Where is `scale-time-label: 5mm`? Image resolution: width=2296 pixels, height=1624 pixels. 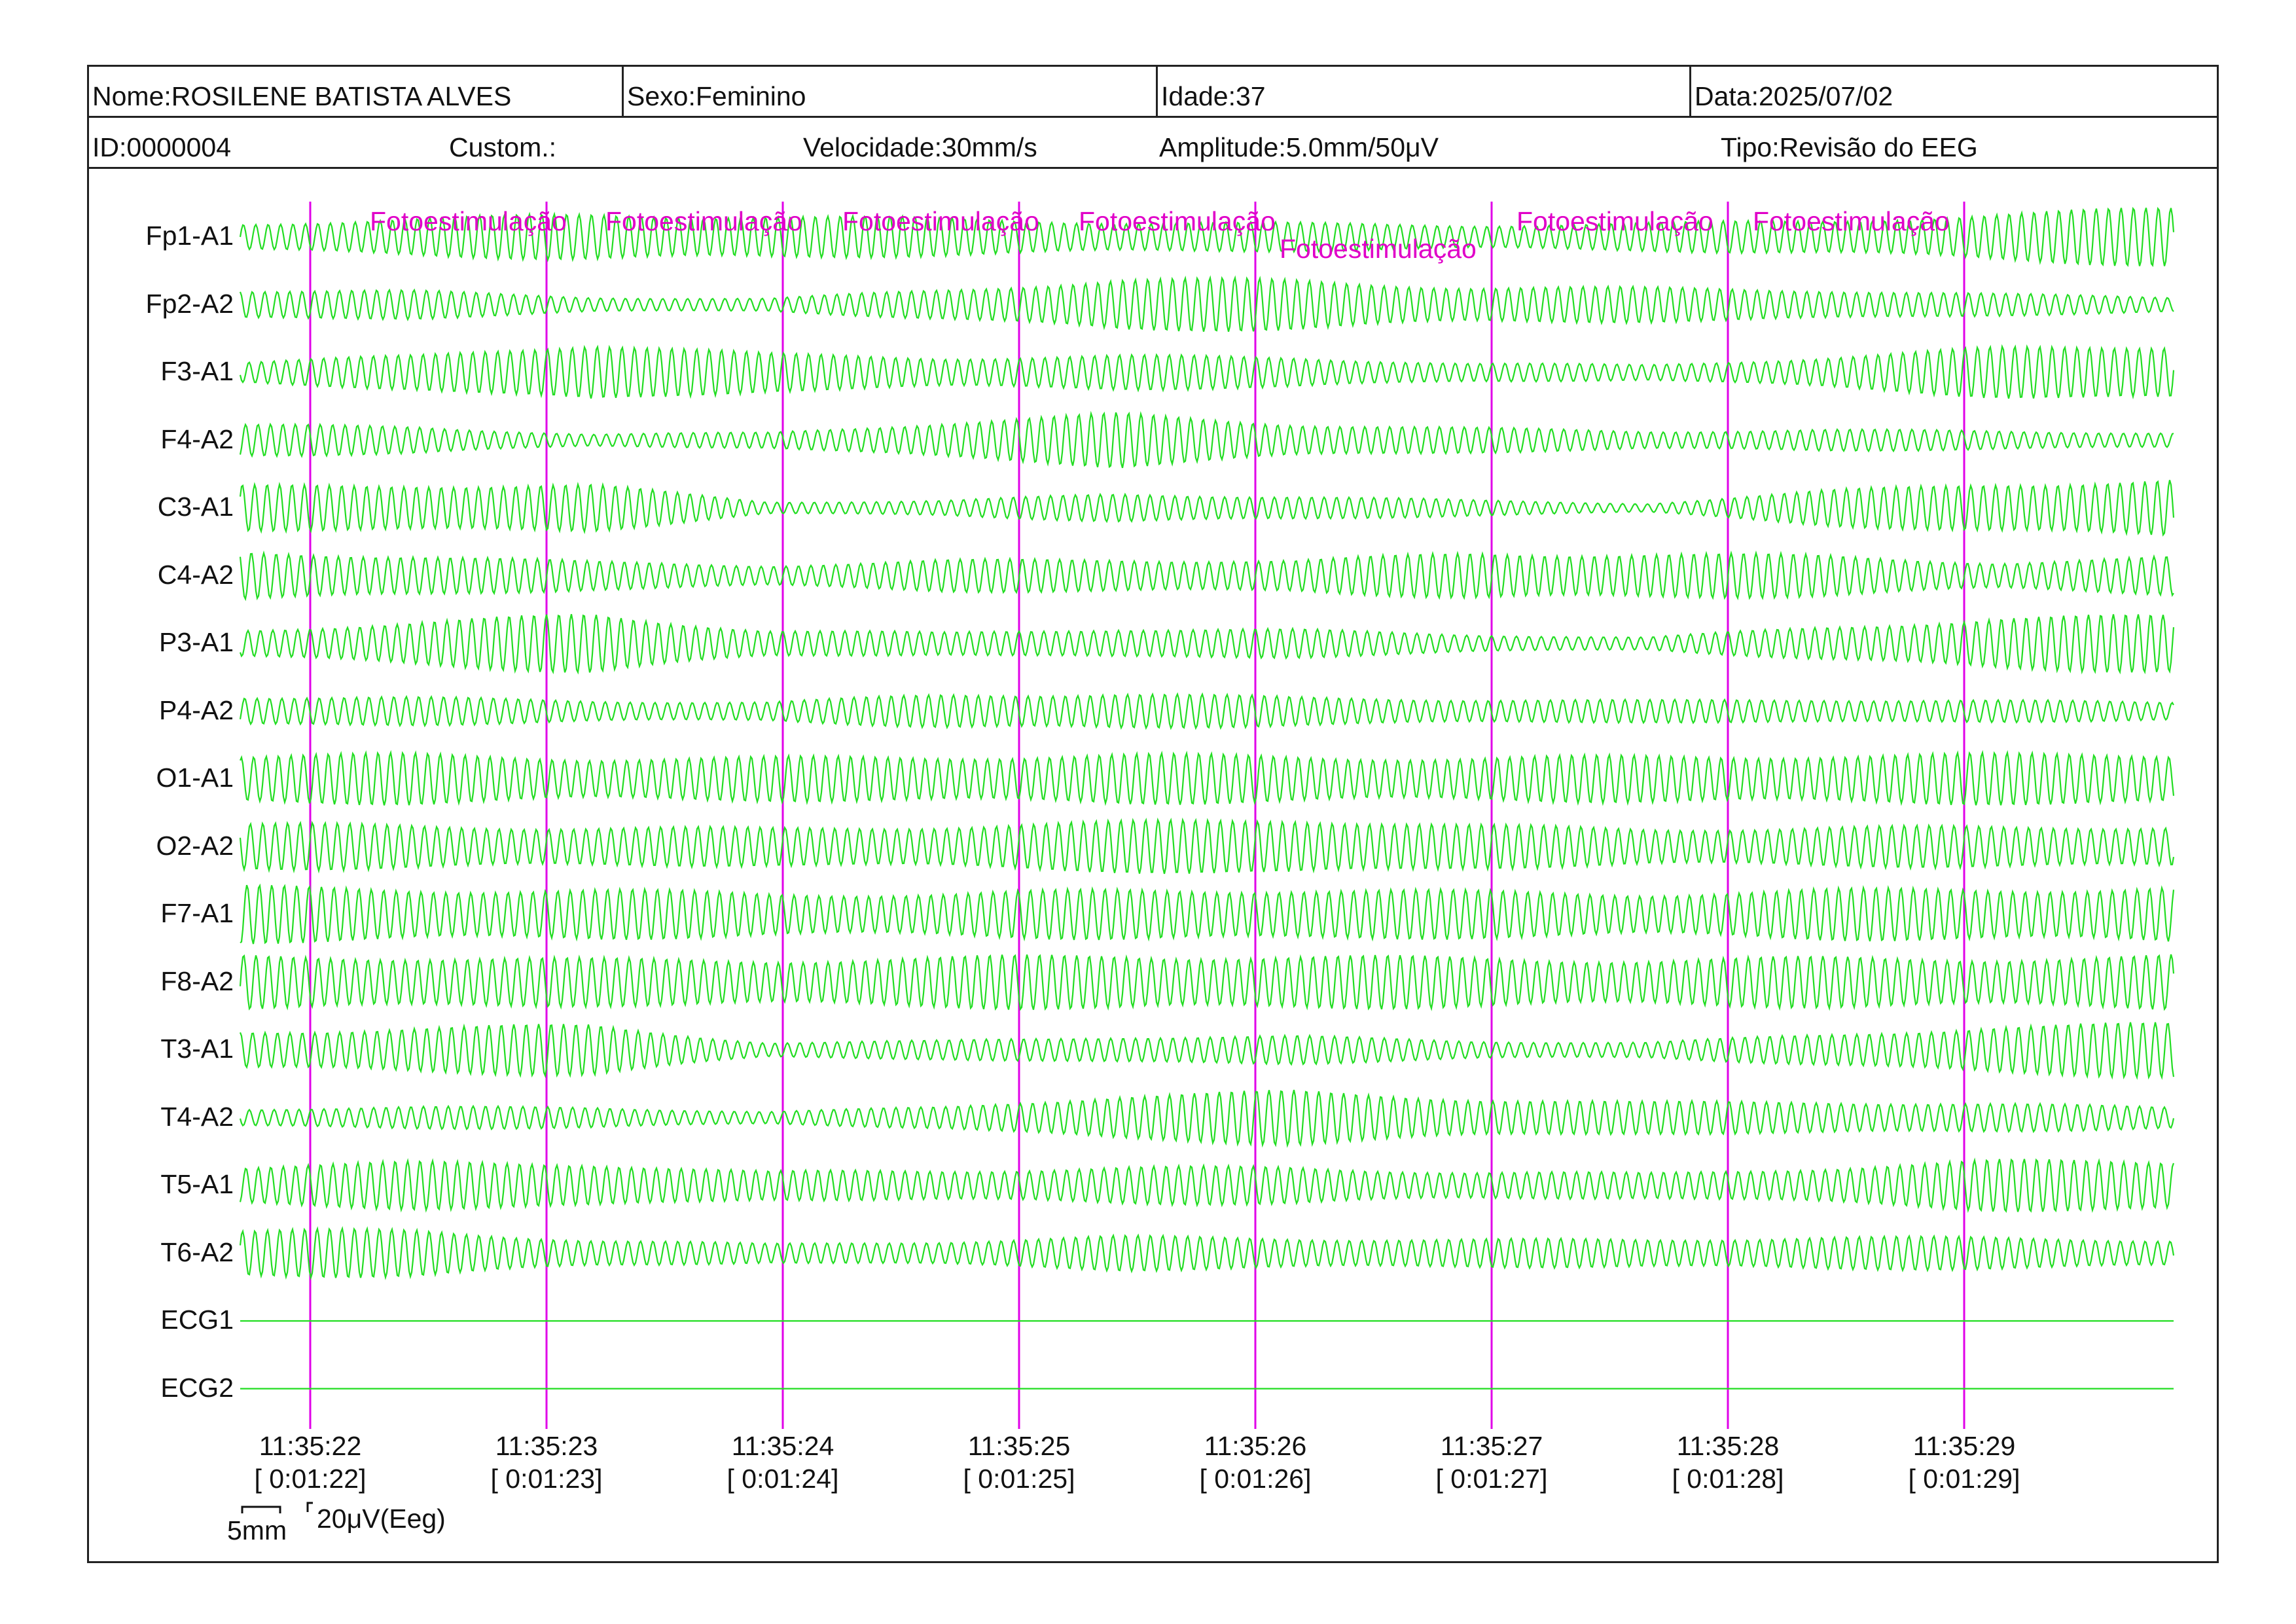
scale-time-label: 5mm is located at coordinates (257, 1530).